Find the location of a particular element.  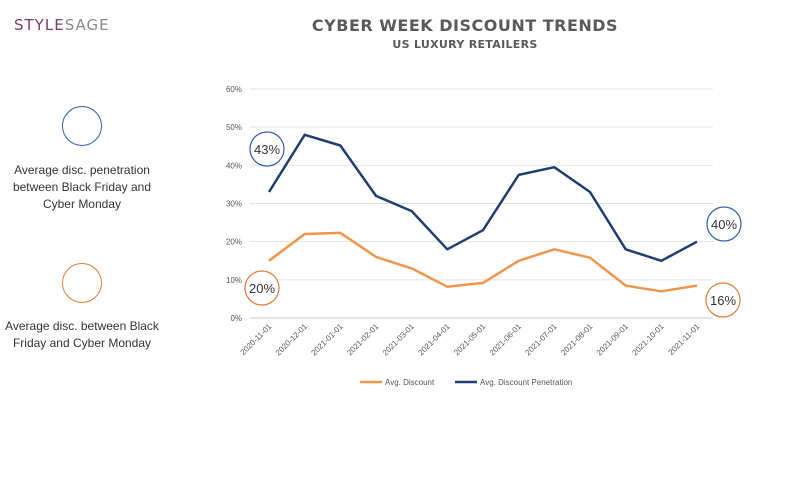

x-tick-label: 2021-05-01 is located at coordinates (470, 340).